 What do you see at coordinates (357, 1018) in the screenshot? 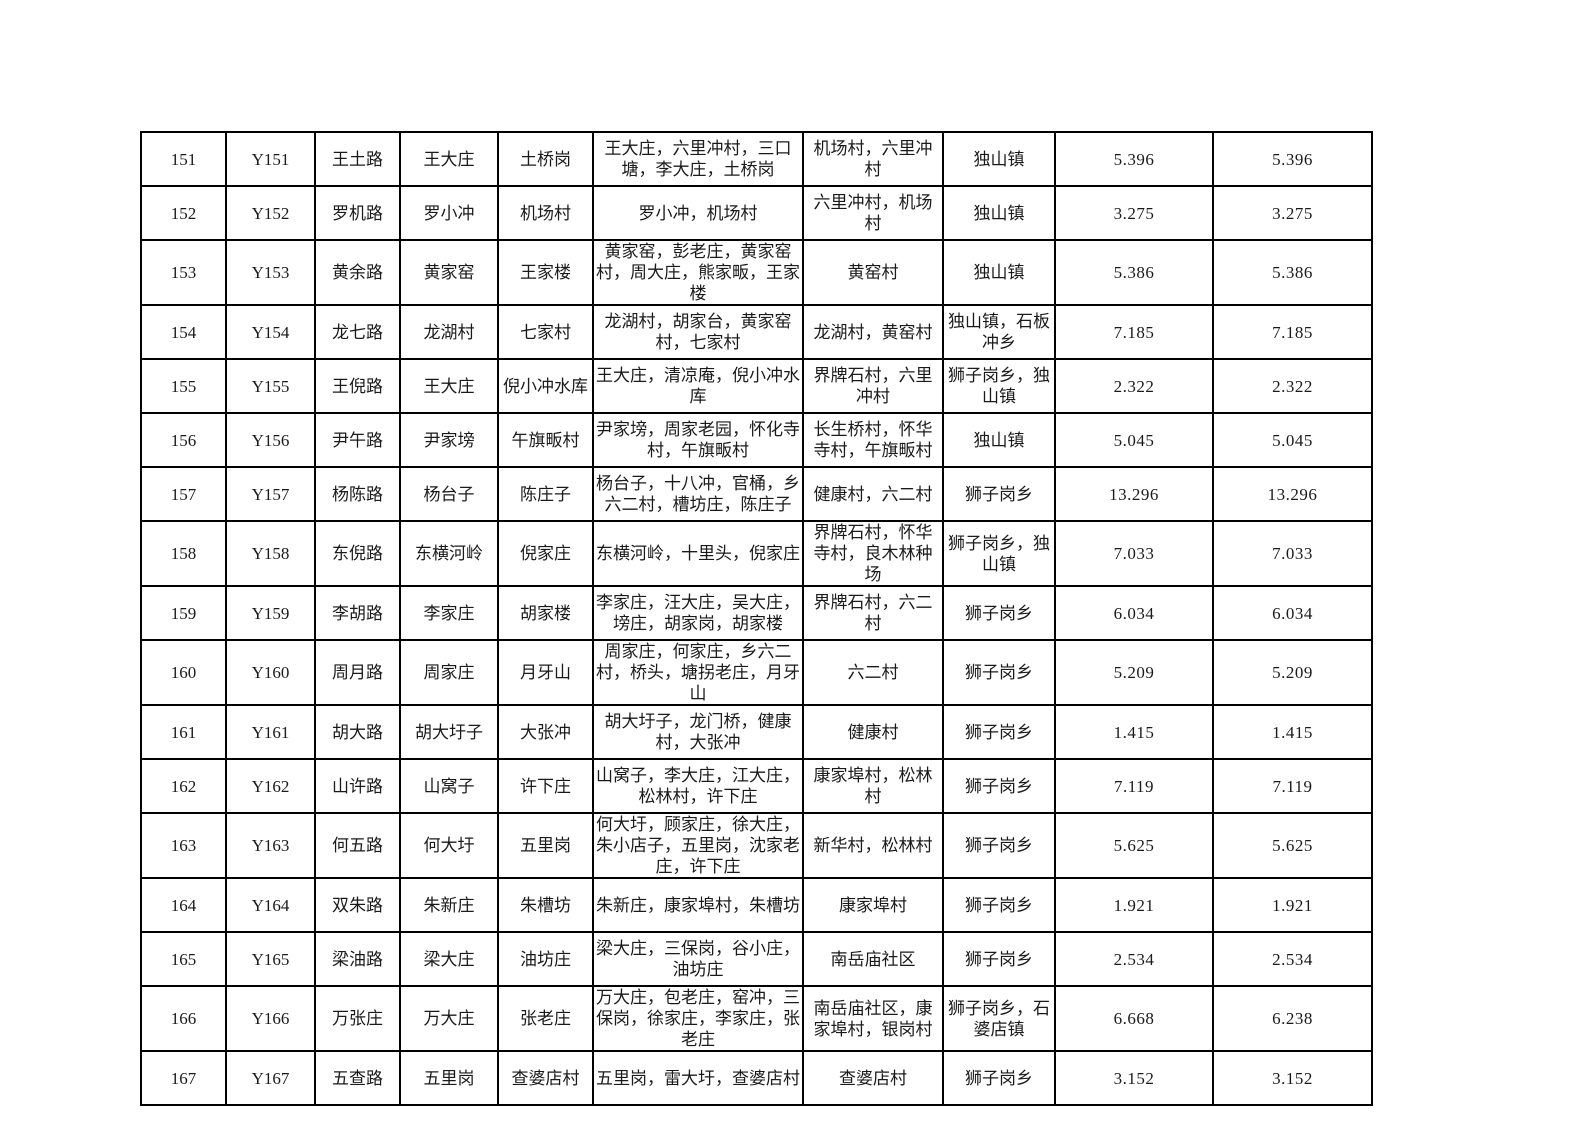
I see `cell-route-name: 万张庄` at bounding box center [357, 1018].